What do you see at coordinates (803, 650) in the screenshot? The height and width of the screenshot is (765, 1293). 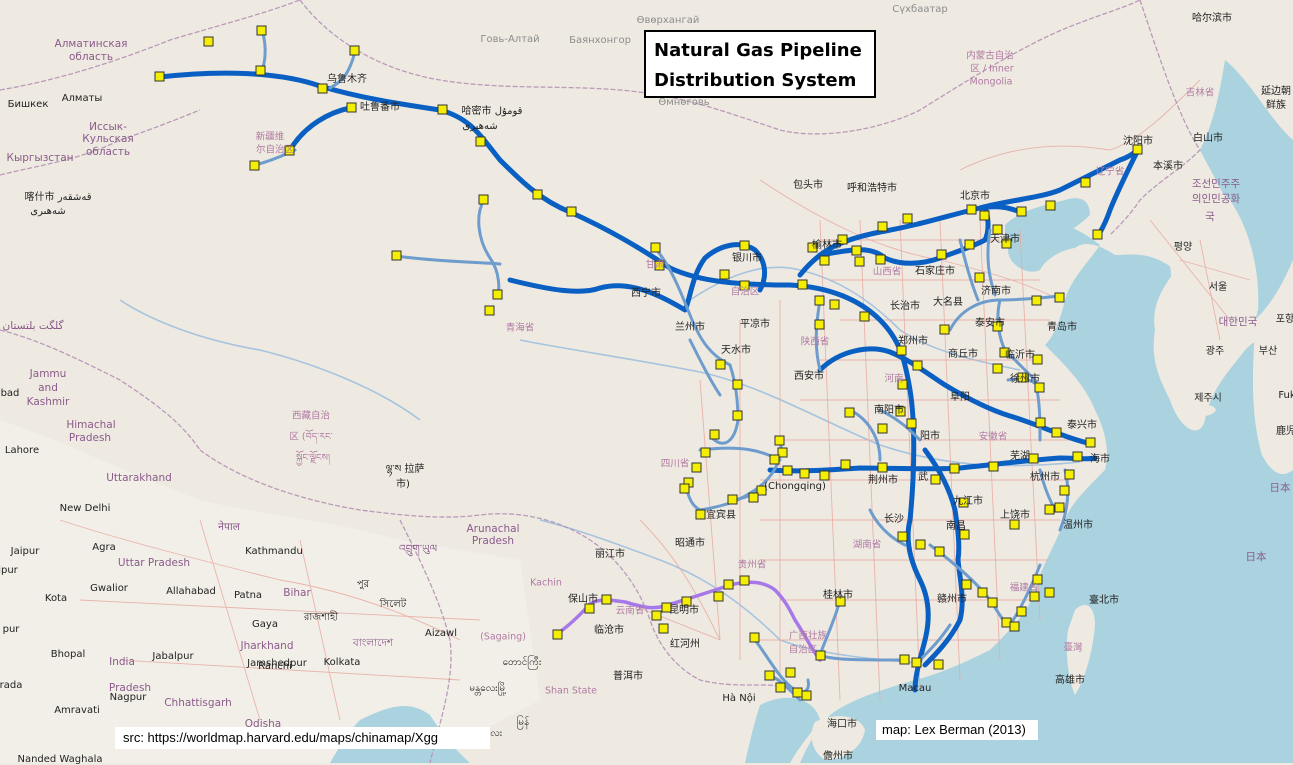 I see `label-guangxi2: 自治区` at bounding box center [803, 650].